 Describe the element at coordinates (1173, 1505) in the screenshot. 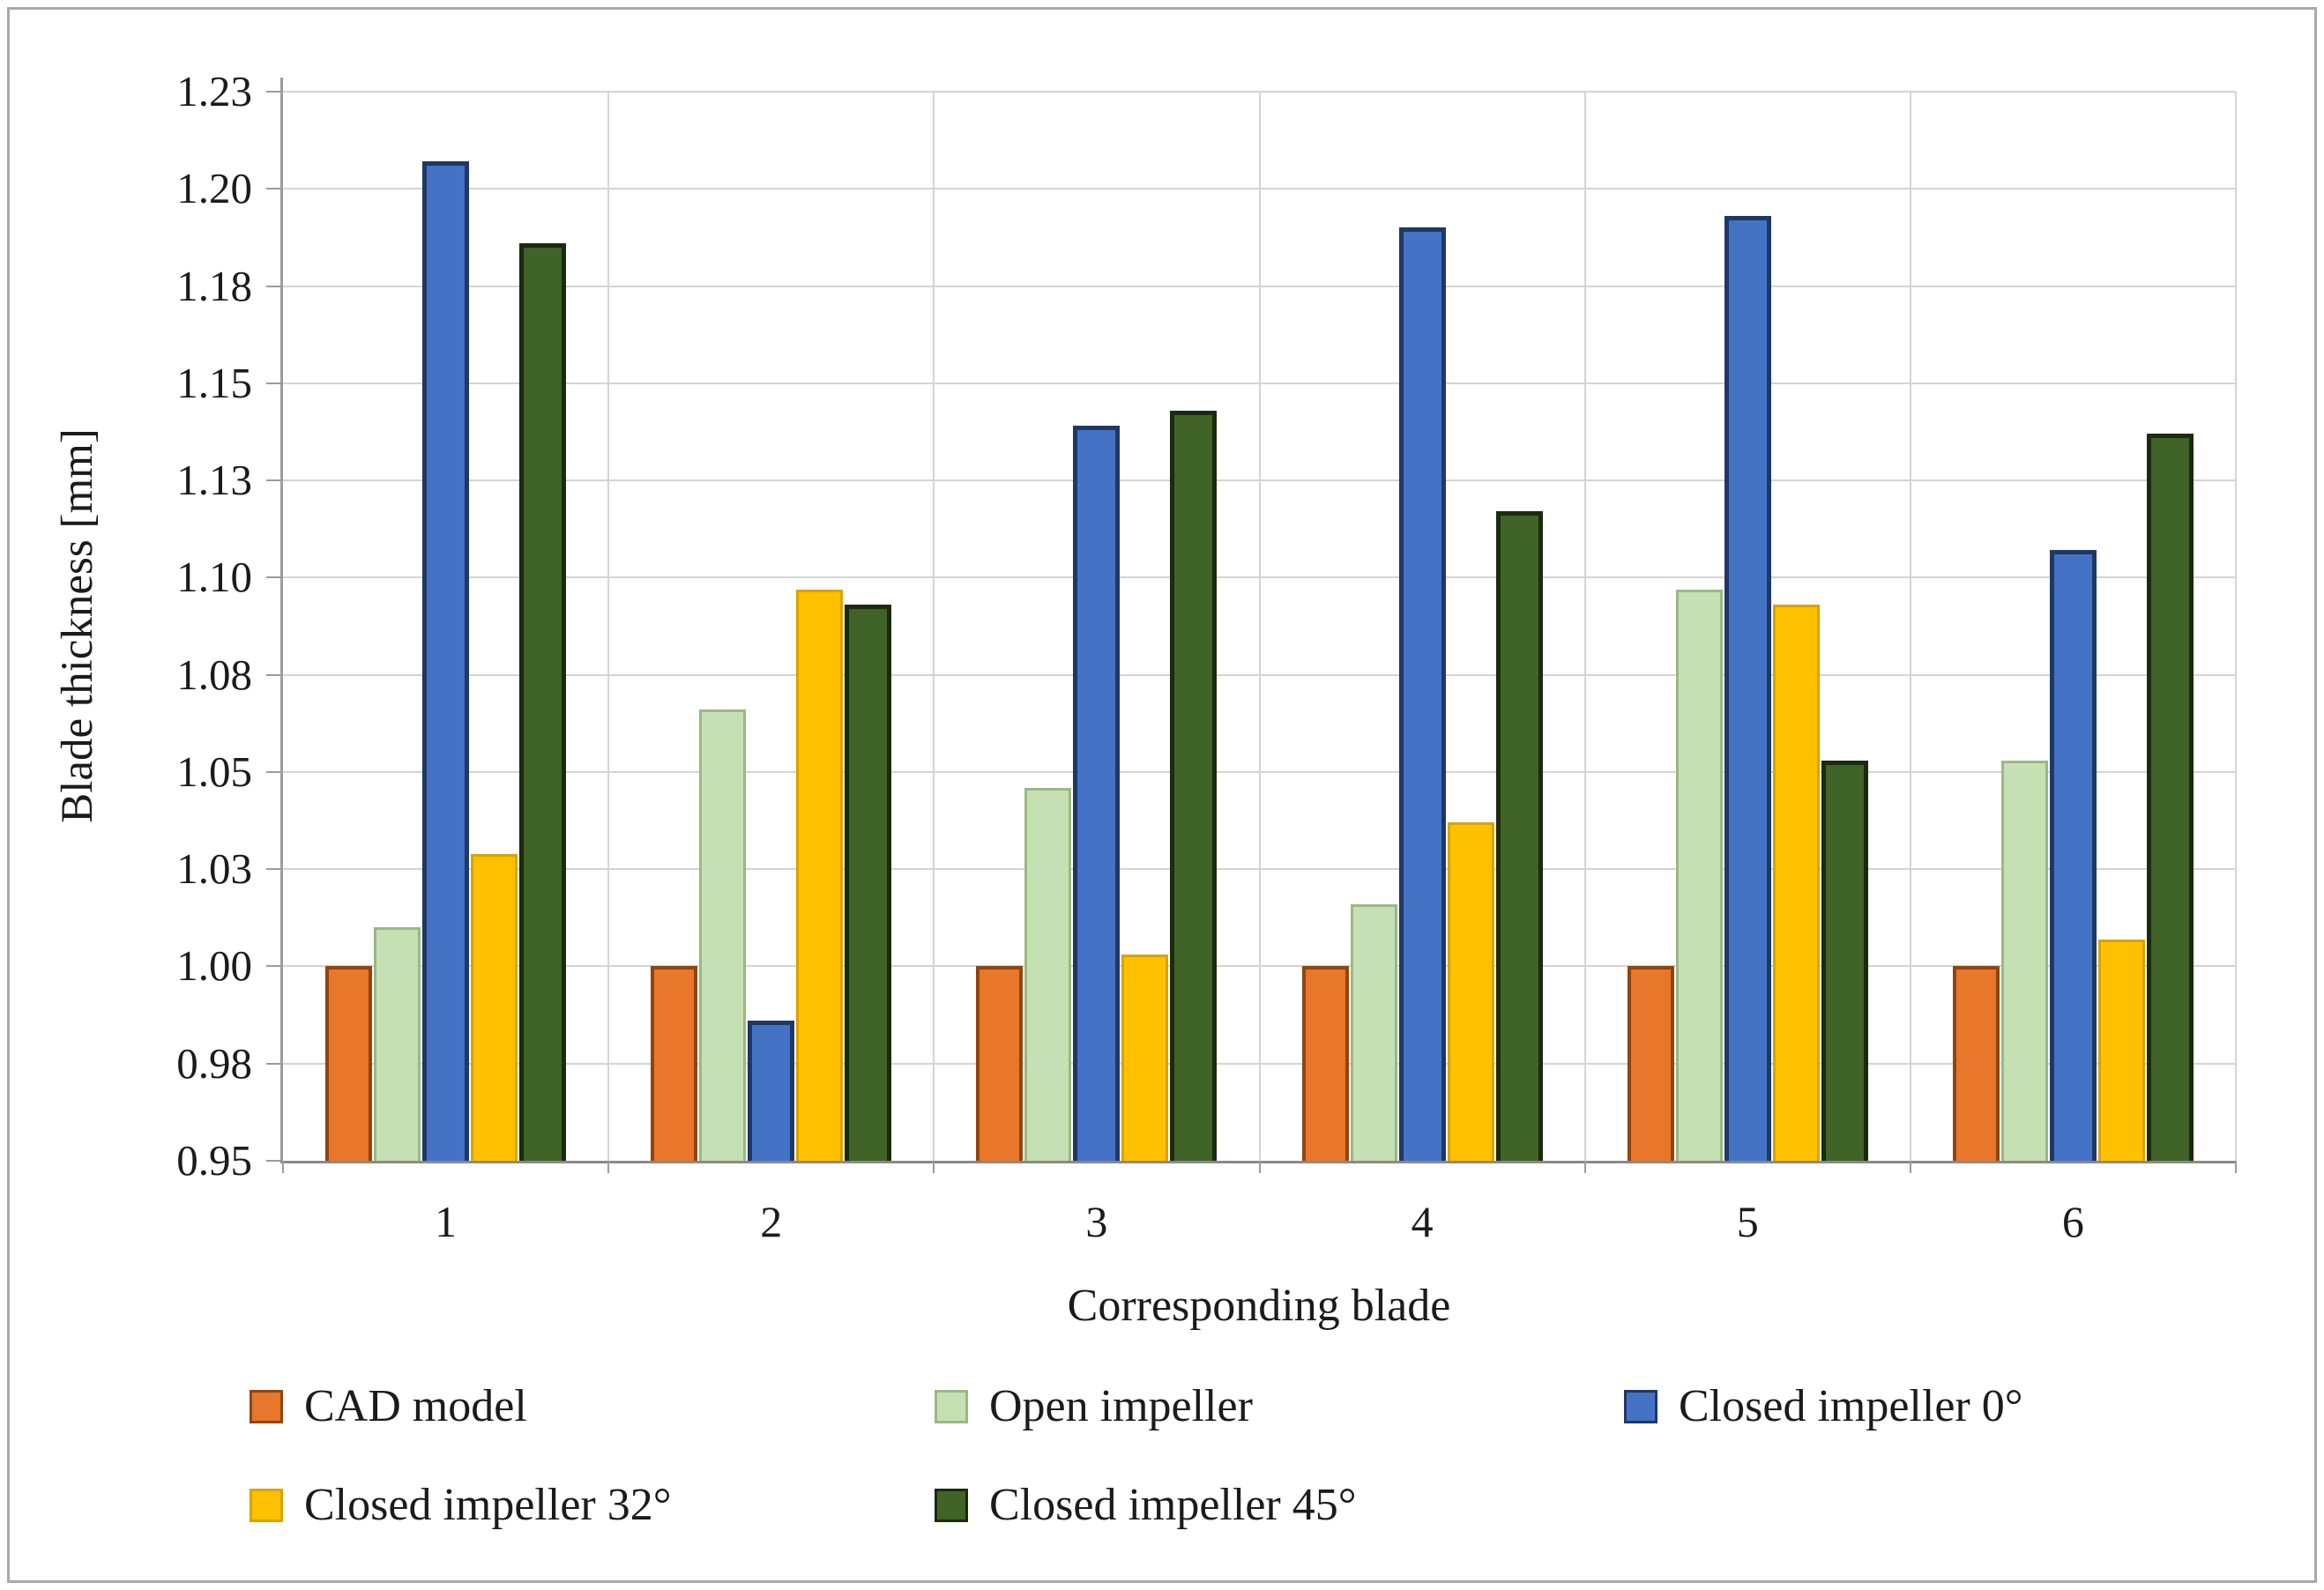

I see `legend-label: Closed impeller 45°` at that location.